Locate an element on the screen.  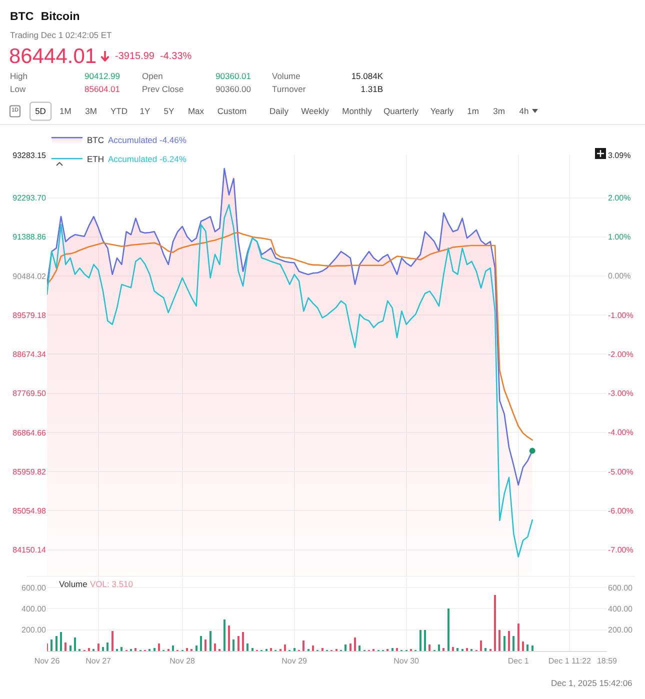
y2-tick-label: 200.00 is located at coordinates (621, 630).